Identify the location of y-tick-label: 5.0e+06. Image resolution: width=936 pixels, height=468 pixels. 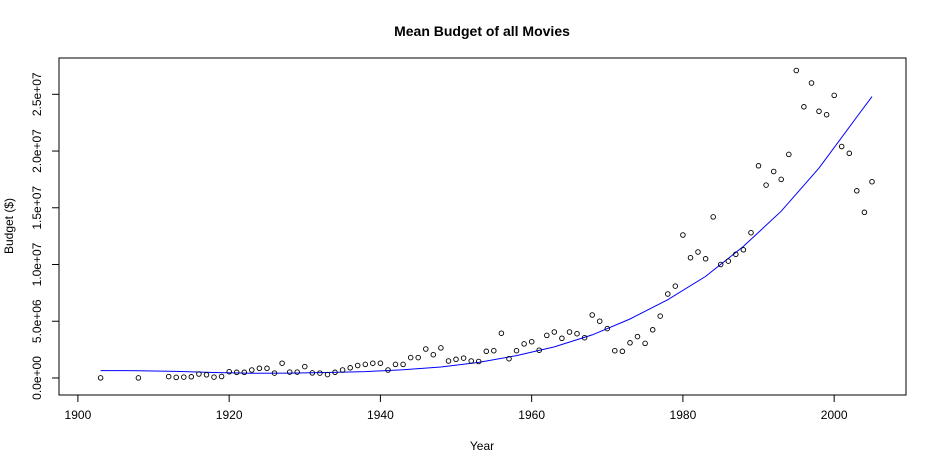
(37, 321).